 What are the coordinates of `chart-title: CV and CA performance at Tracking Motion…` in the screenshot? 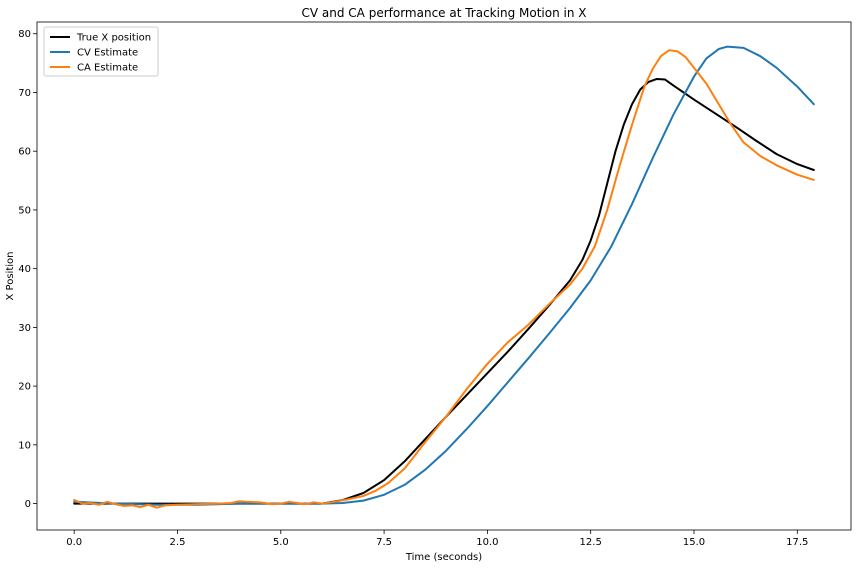 It's located at (444, 13).